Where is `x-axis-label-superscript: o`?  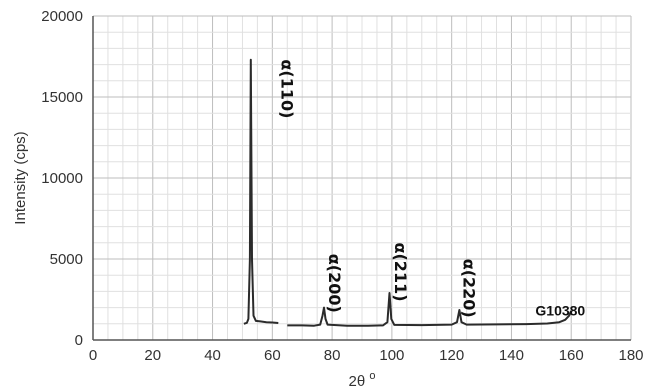 x-axis-label-superscript: o is located at coordinates (372, 376).